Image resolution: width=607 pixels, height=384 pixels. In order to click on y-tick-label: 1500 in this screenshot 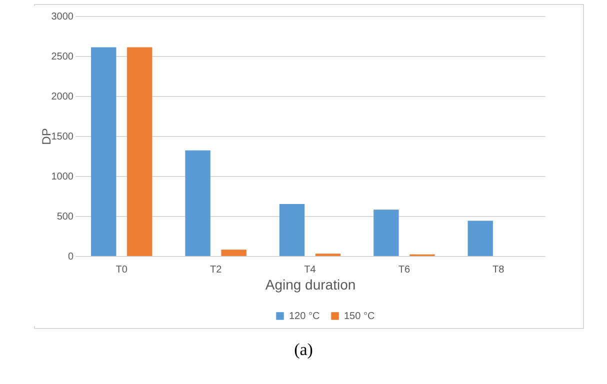, I will do `click(62, 137)`.